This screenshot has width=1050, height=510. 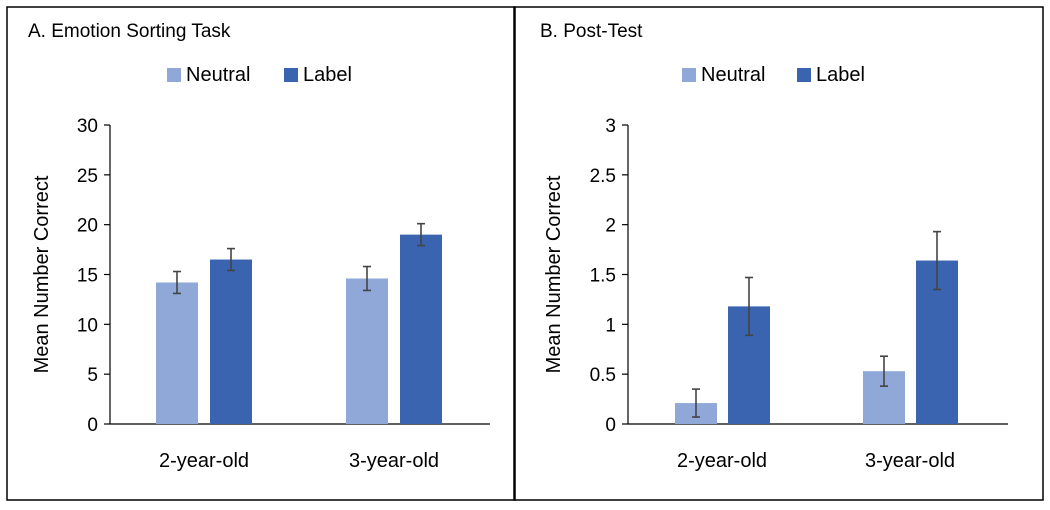 I want to click on y-tick-label: 1.5, so click(x=603, y=276).